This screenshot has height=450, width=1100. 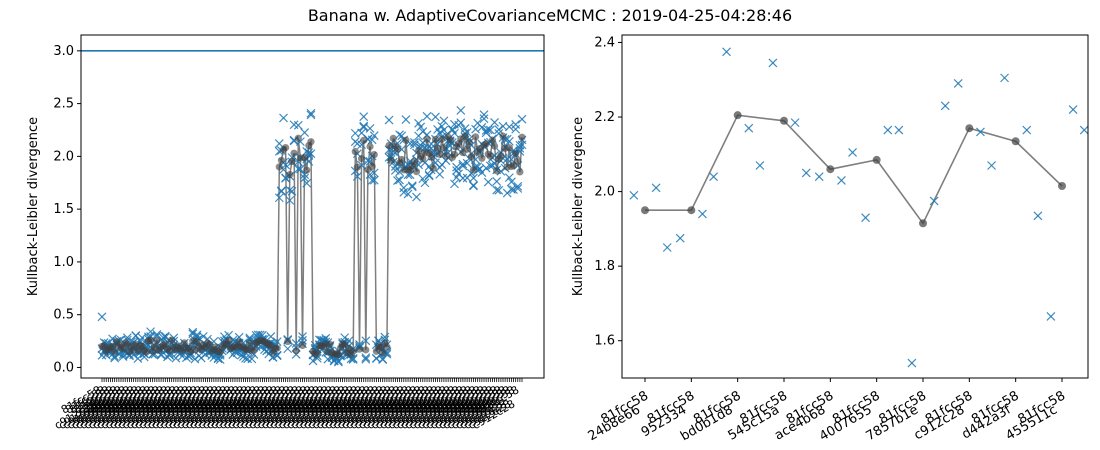 What do you see at coordinates (63, 156) in the screenshot?
I see `y-tick-label: 2.0` at bounding box center [63, 156].